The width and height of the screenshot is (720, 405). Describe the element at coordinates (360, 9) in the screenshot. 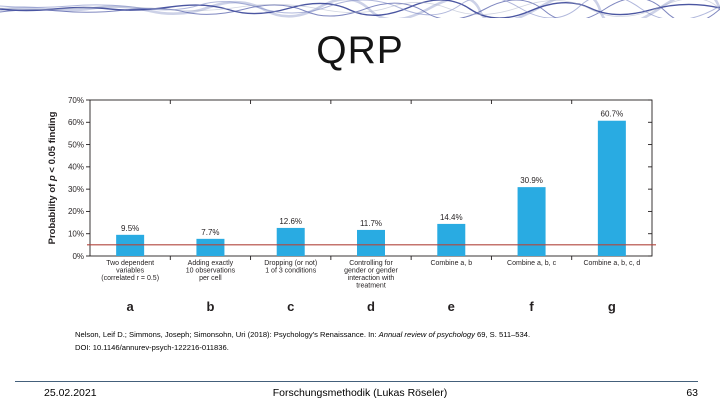

I see `decorative-wave-border` at that location.